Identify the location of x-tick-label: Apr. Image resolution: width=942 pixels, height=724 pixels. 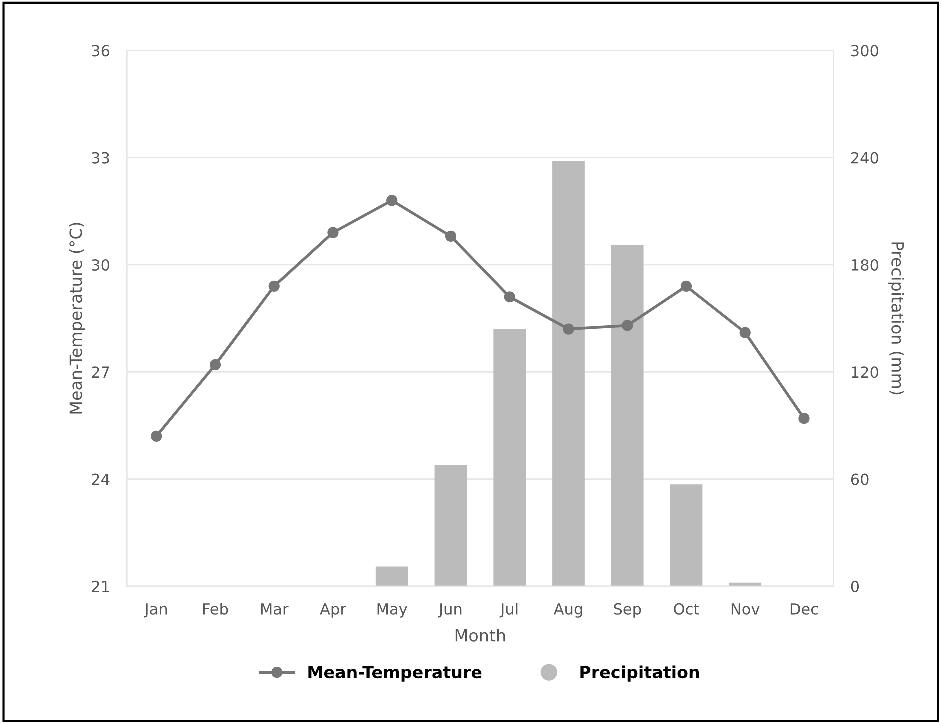
(333, 611).